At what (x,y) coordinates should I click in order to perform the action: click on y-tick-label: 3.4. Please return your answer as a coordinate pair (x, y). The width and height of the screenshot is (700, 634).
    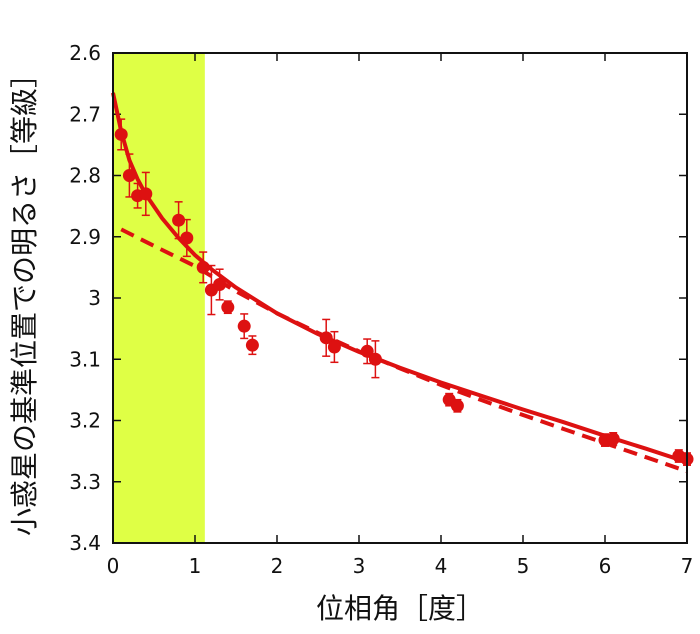
    Looking at the image, I should click on (85, 543).